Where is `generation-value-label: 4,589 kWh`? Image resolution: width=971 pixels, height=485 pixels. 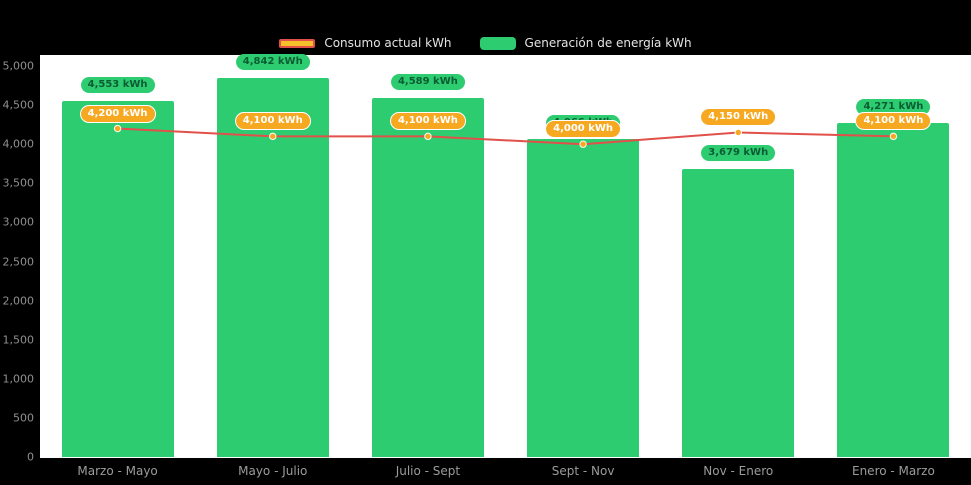
generation-value-label: 4,589 kWh is located at coordinates (427, 82).